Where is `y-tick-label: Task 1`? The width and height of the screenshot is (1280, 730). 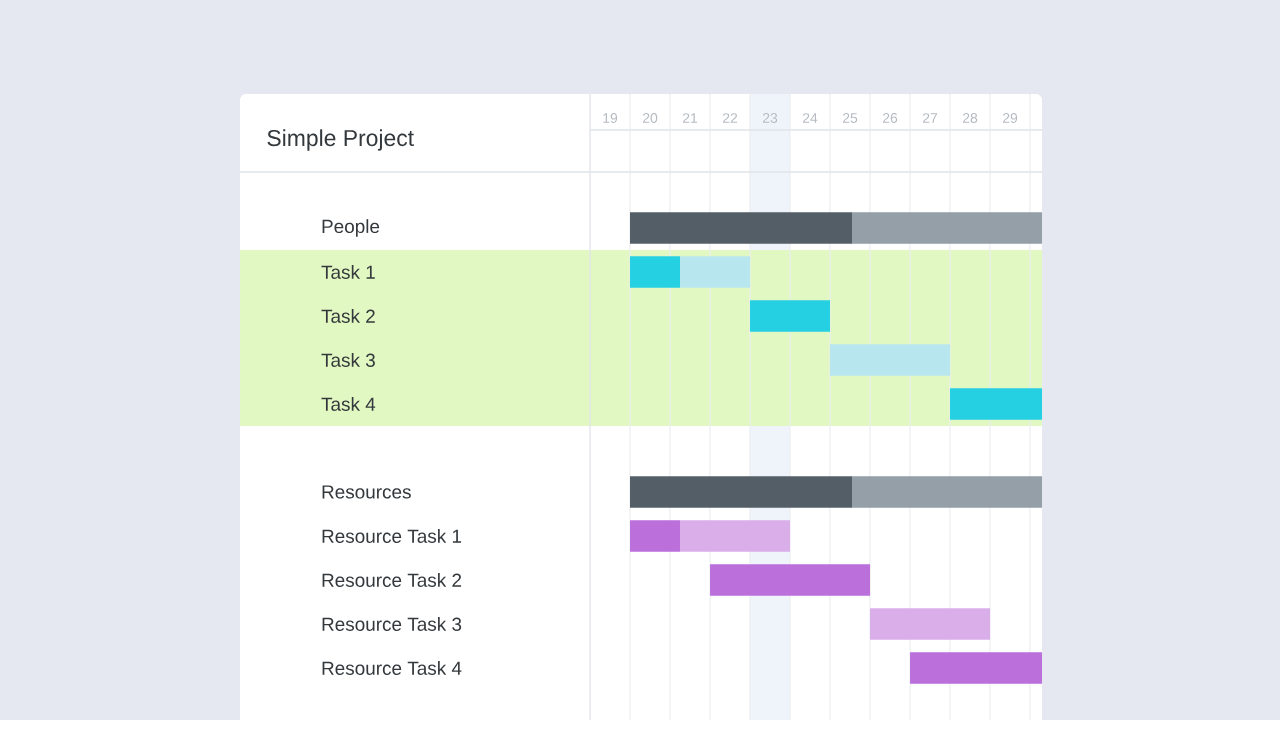
y-tick-label: Task 1 is located at coordinates (348, 272).